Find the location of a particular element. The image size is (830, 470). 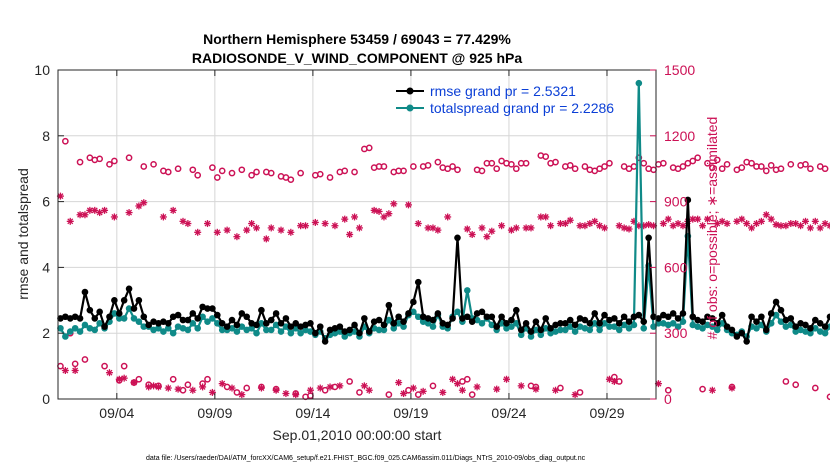

y2-tick-label: 1200 is located at coordinates (679, 136).